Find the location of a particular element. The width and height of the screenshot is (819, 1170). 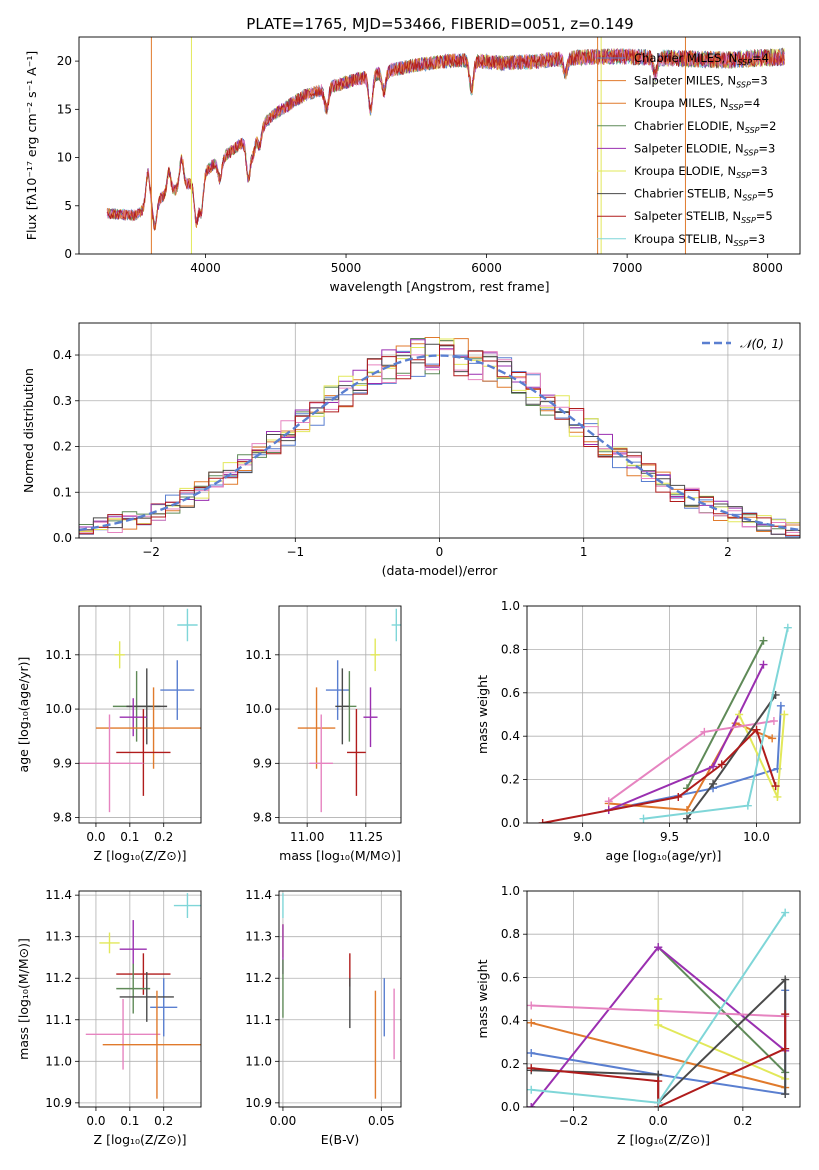

y-tick-label: 11.1 is located at coordinates (258, 1020).